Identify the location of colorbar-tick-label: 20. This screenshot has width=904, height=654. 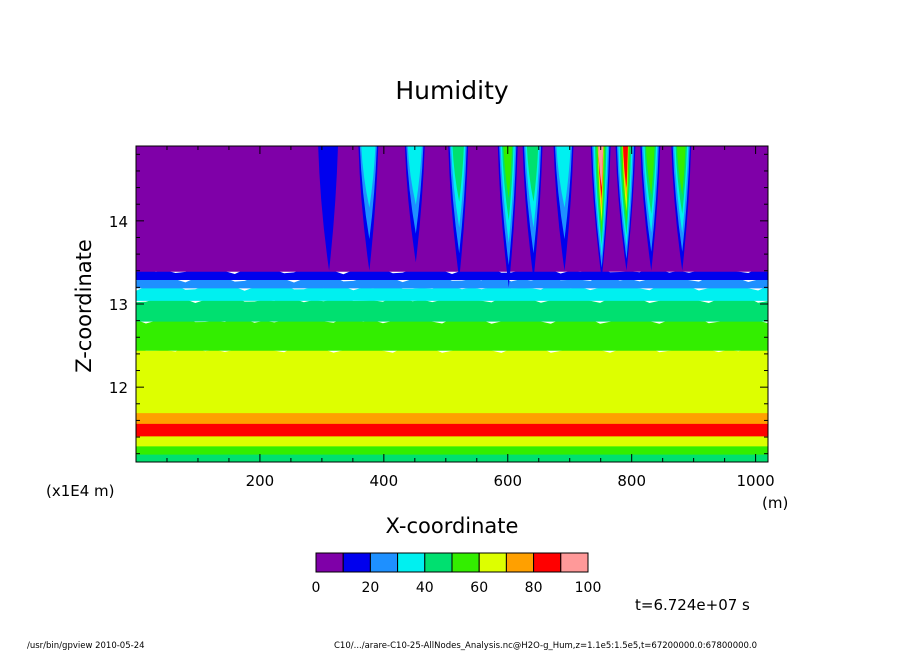
(370, 588).